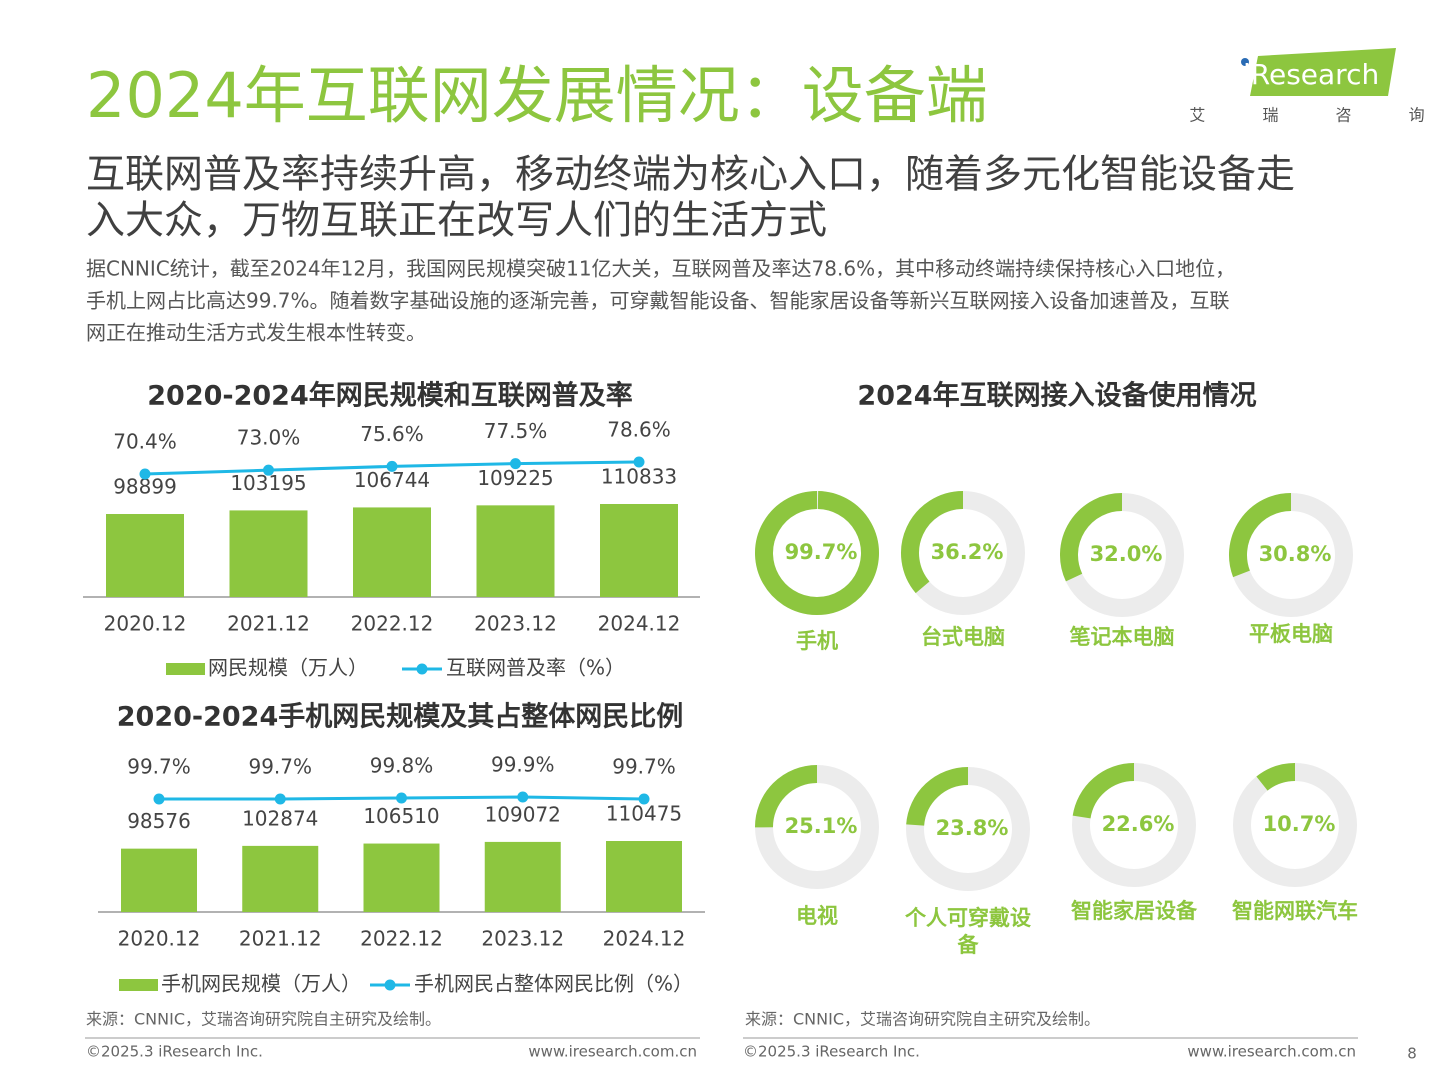 The height and width of the screenshot is (1080, 1440). What do you see at coordinates (523, 765) in the screenshot?
I see `line-value-label: 99.9%` at bounding box center [523, 765].